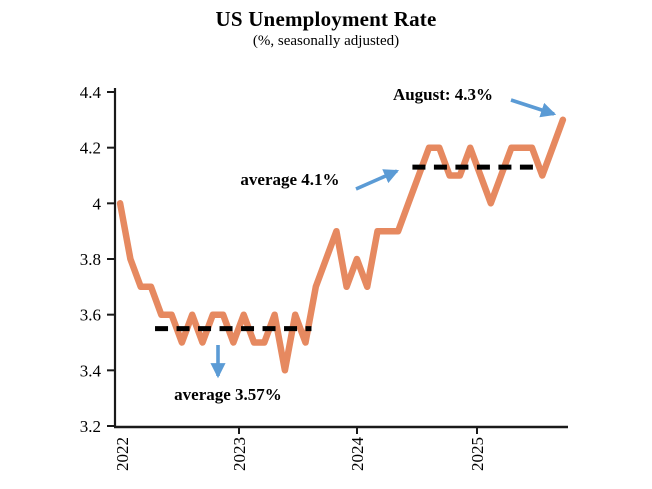  Describe the element at coordinates (357, 454) in the screenshot. I see `x-axis-year-label: 2024` at that location.